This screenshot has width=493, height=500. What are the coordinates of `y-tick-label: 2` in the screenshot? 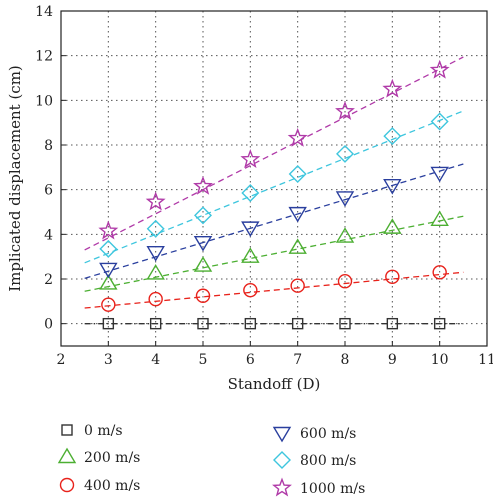 It's located at (48, 280).